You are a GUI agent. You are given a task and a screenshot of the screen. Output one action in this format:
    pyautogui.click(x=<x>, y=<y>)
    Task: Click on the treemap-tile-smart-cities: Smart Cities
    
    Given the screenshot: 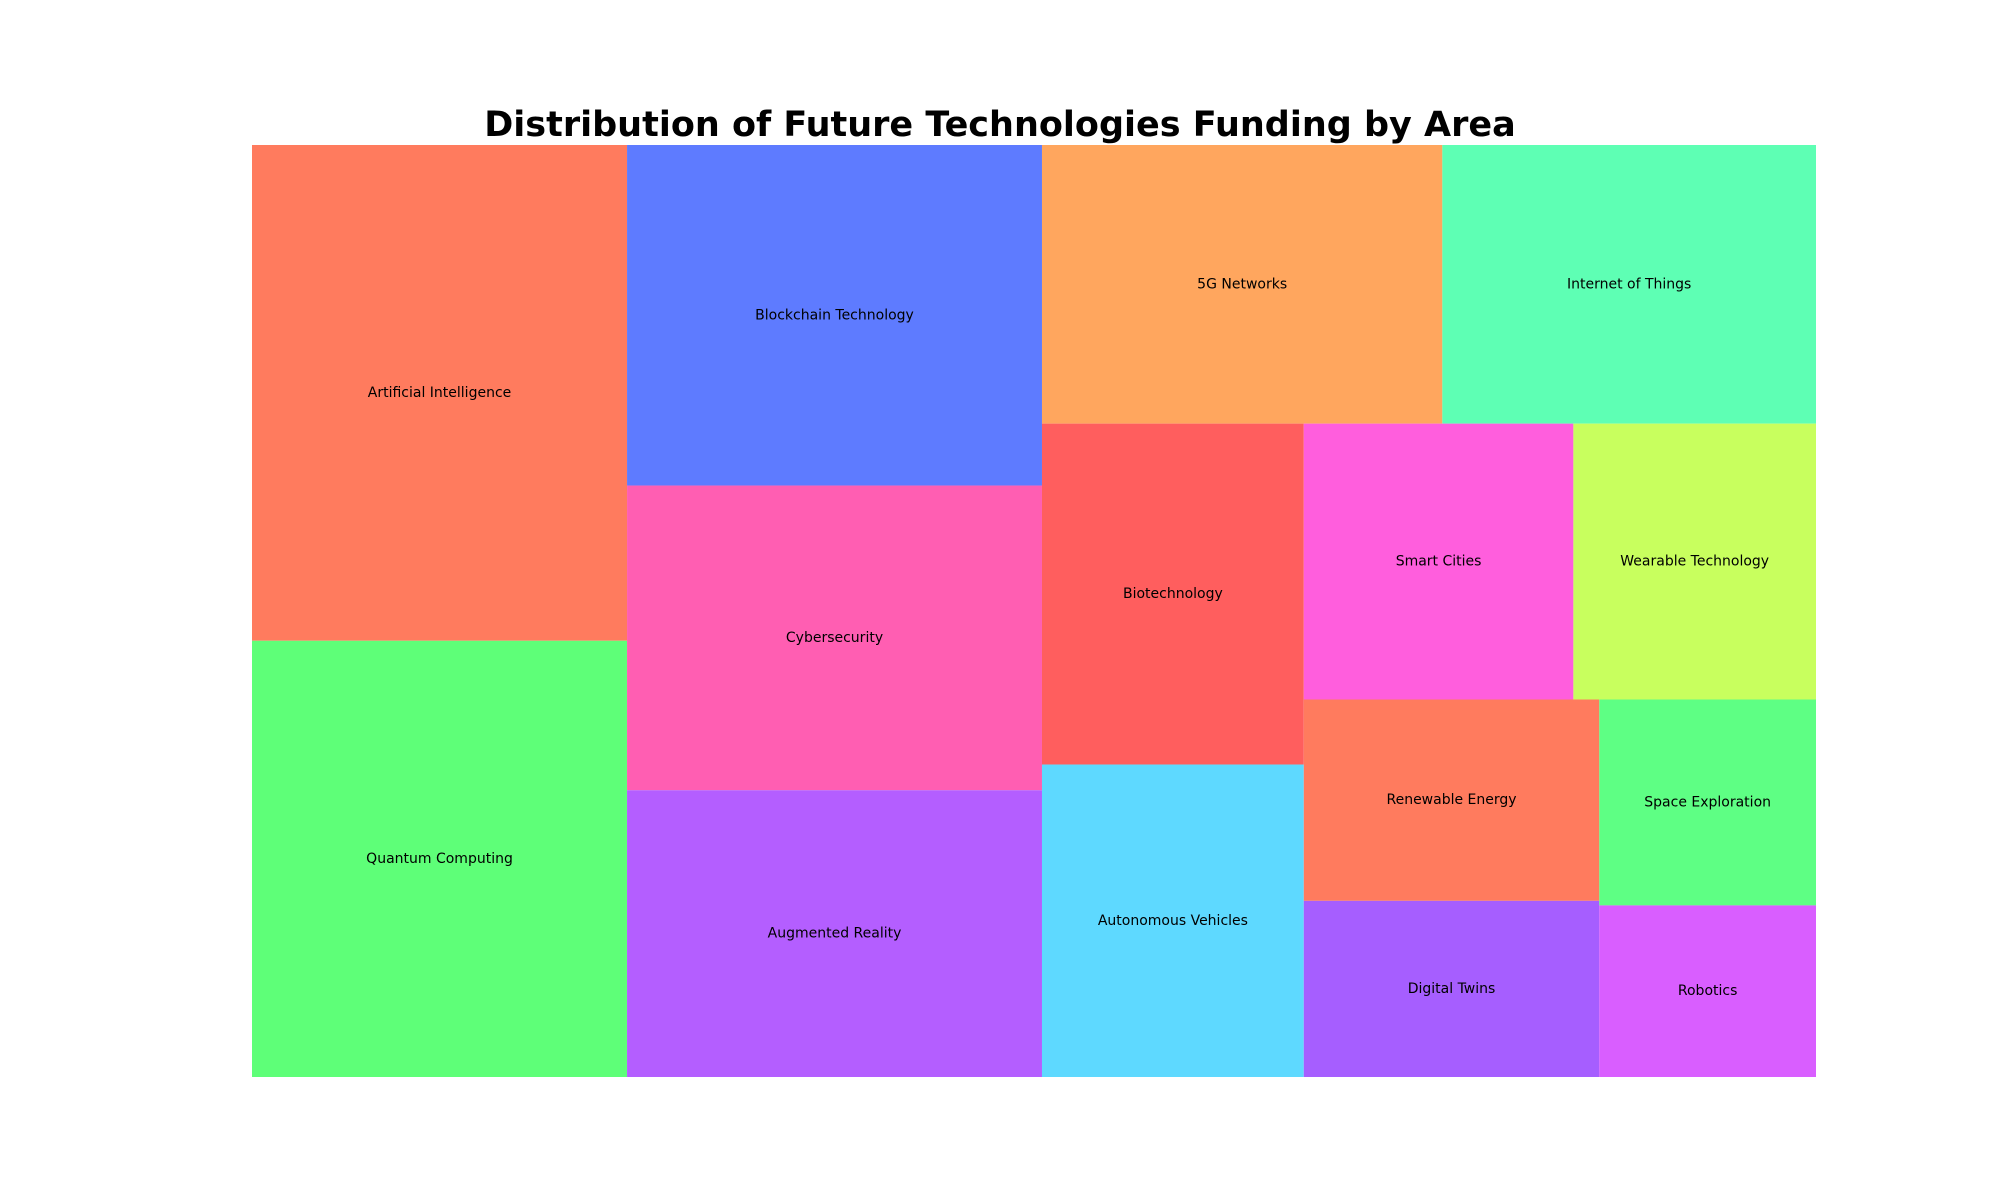 What is the action you would take?
    pyautogui.click(x=1438, y=561)
    